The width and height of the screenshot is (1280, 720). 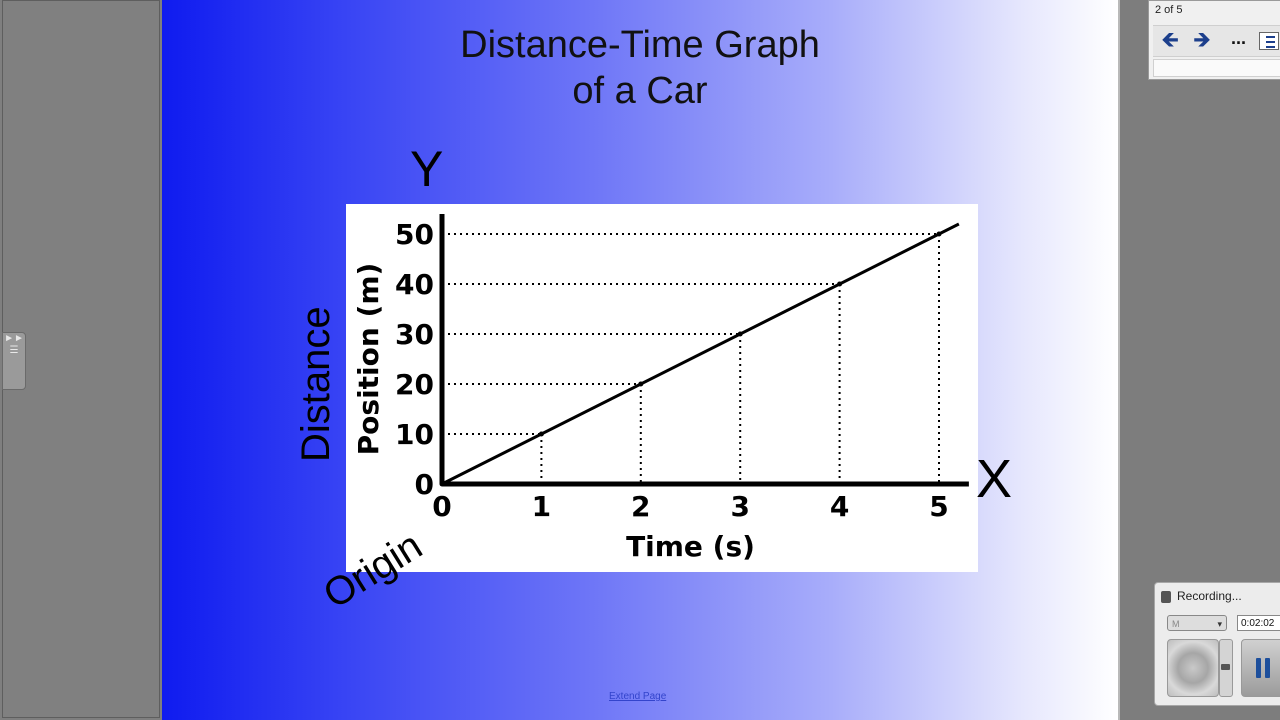 I want to click on y-tick-label-50: 50, so click(x=414, y=234).